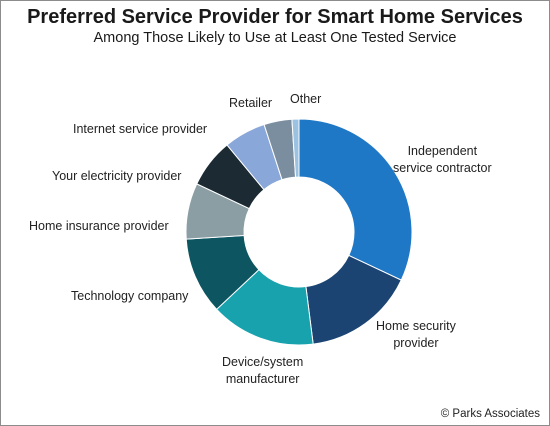 This screenshot has width=550, height=426. What do you see at coordinates (355, 199) in the screenshot?
I see `slice-independent-service-contractor` at bounding box center [355, 199].